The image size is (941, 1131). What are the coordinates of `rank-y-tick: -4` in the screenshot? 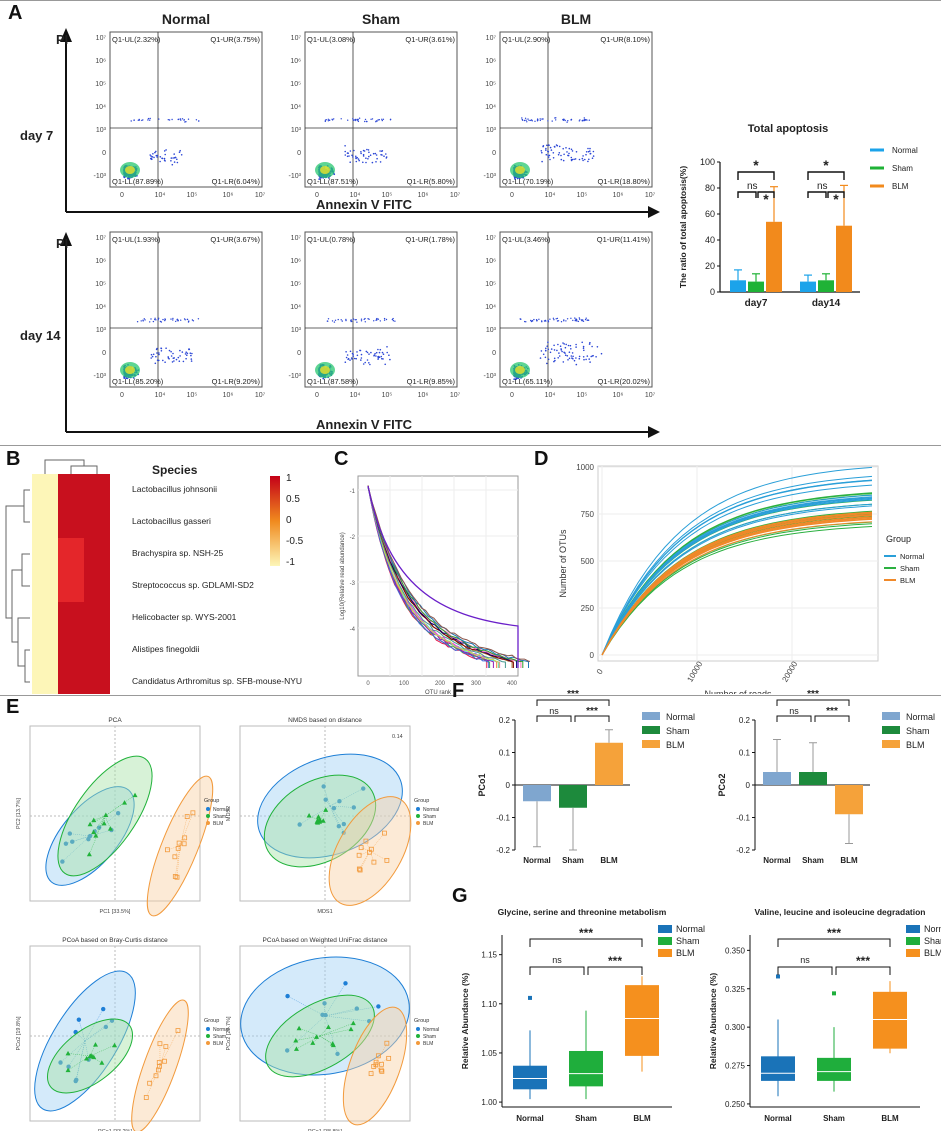 It's located at (353, 630).